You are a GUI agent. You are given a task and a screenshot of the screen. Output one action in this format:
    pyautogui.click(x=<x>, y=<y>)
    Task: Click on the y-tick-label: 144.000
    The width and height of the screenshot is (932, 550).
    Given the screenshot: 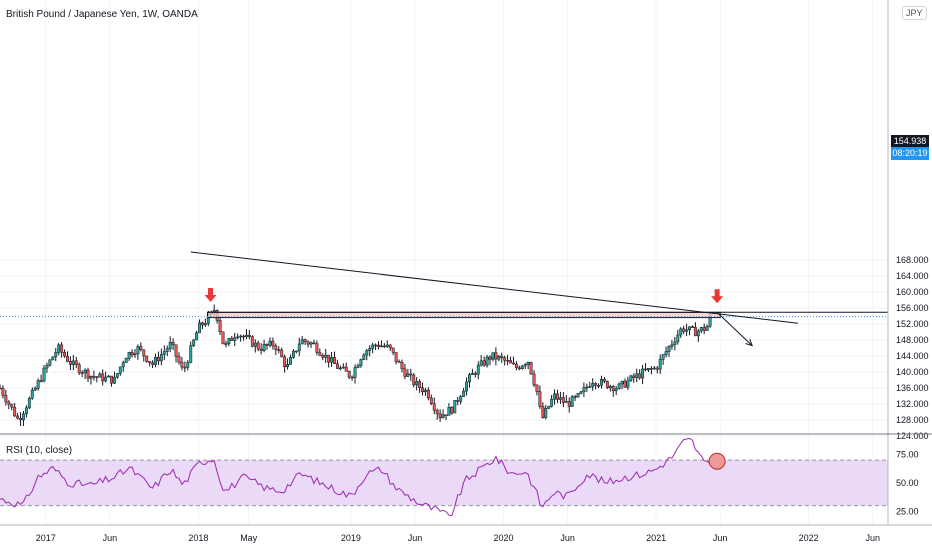 What is the action you would take?
    pyautogui.click(x=912, y=356)
    